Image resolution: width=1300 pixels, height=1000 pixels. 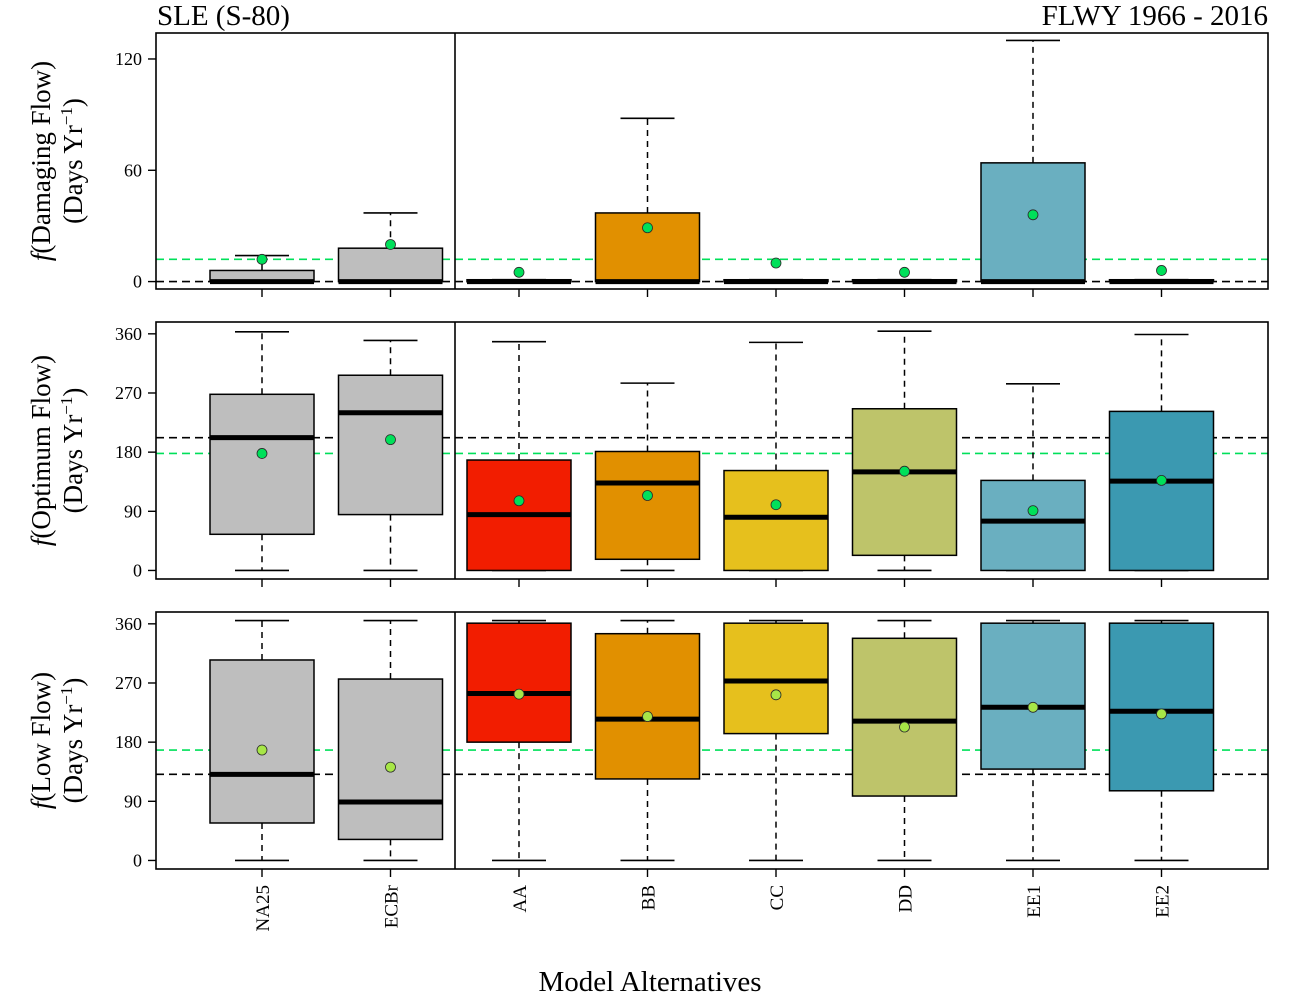 I want to click on category-label-ee2: EE2, so click(x=1163, y=901).